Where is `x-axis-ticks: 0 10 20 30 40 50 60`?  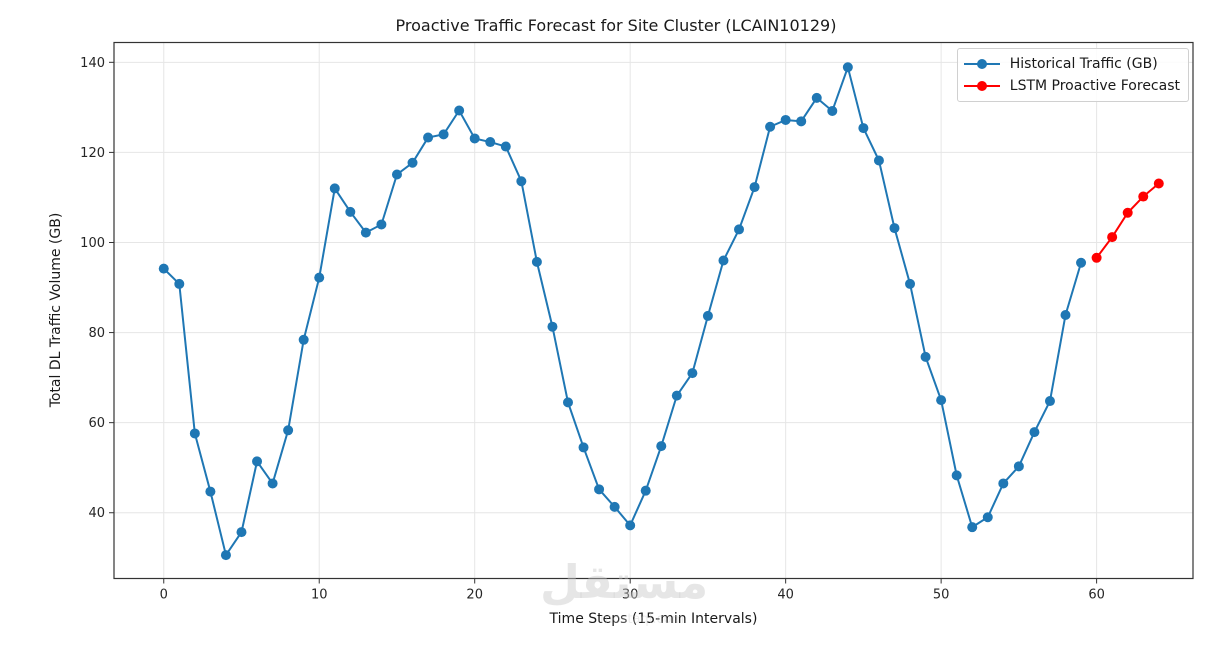 x-axis-ticks: 0 10 20 30 40 50 60 is located at coordinates (632, 590).